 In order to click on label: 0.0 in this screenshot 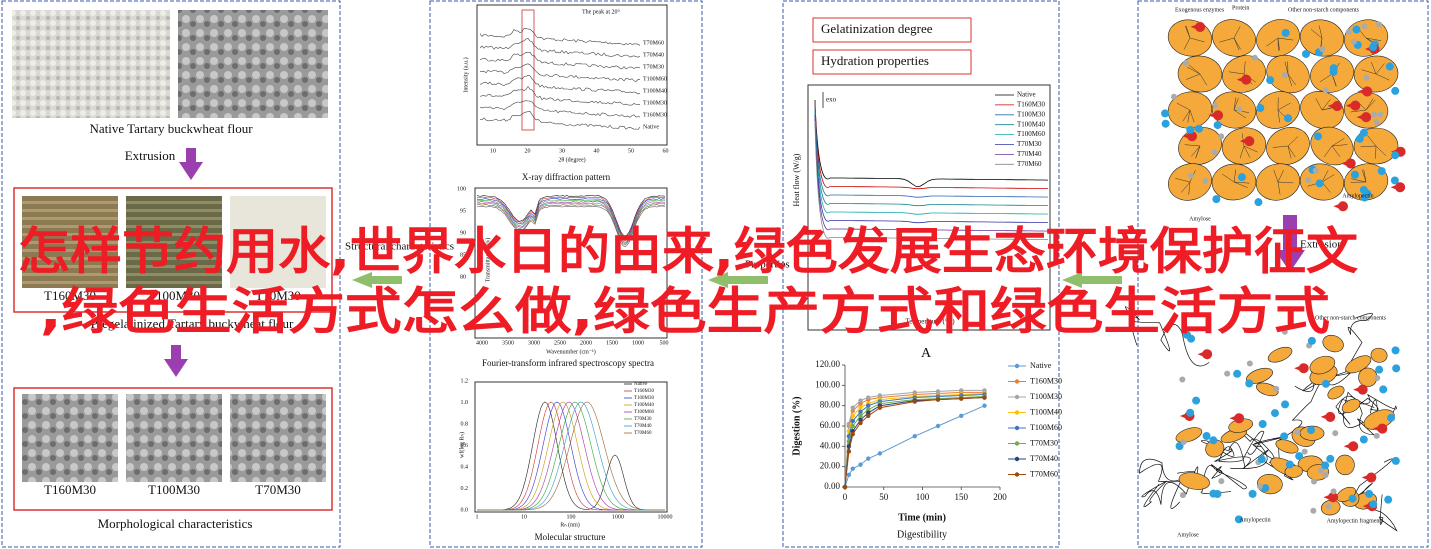, I will do `click(465, 510)`.